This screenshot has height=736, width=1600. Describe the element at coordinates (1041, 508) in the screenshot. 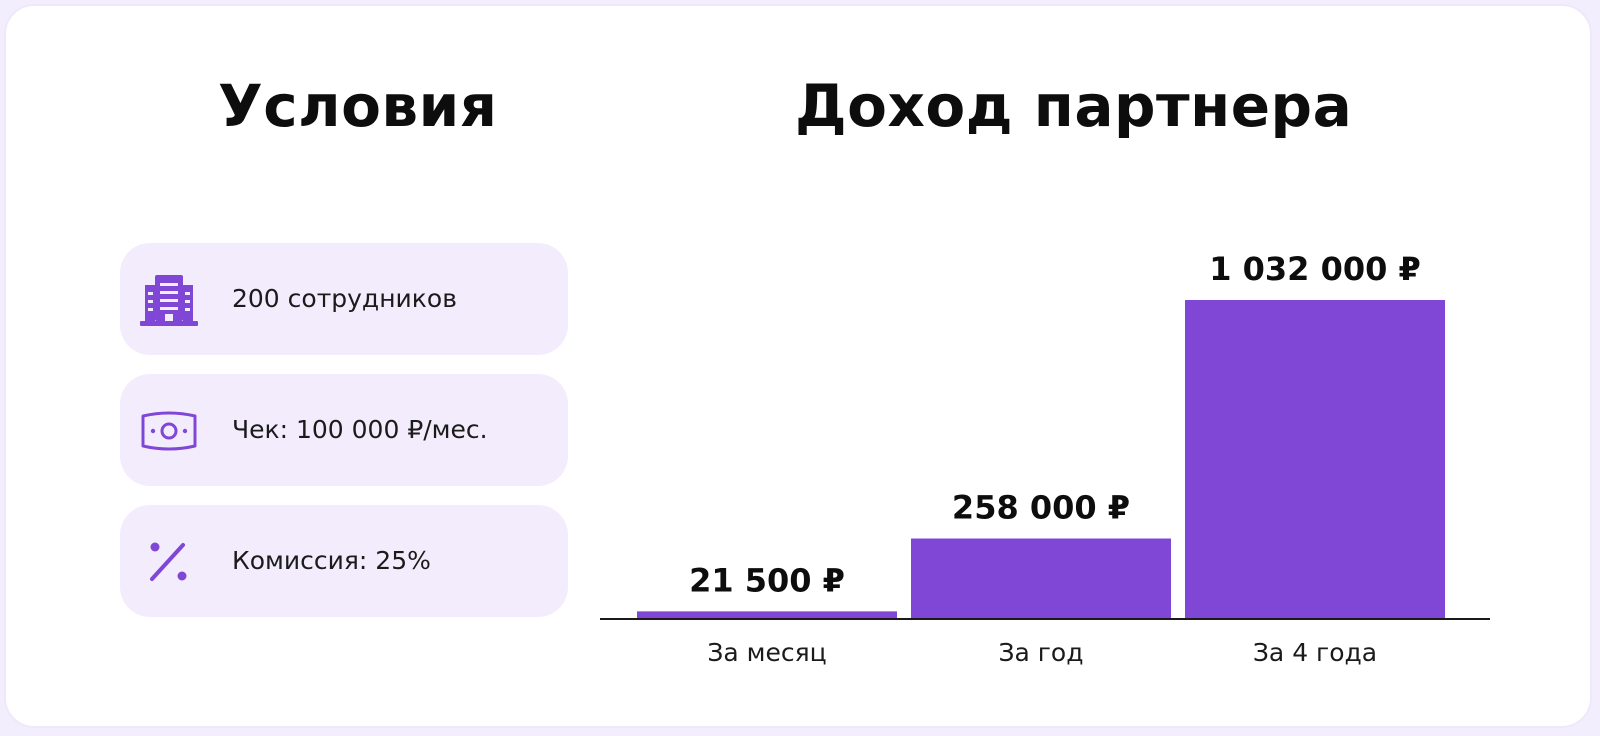

I see `bar-value-label: 258 000 ₽` at that location.